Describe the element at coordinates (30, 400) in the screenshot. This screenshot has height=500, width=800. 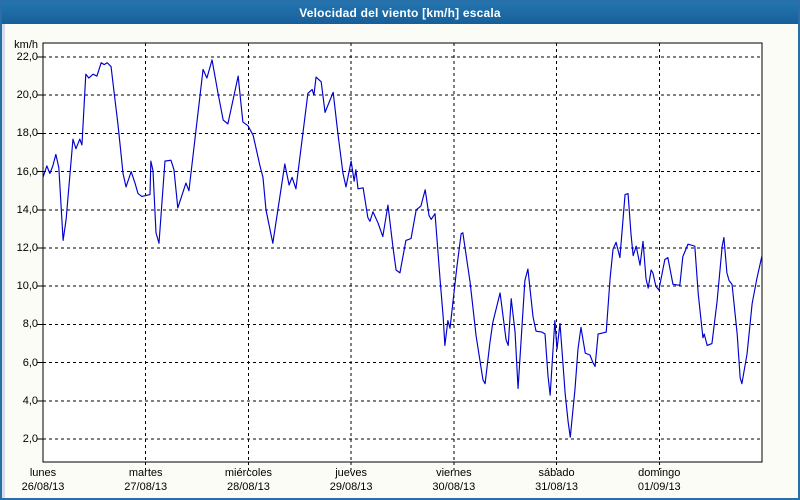
I see `y-tick-label: 4,0` at that location.